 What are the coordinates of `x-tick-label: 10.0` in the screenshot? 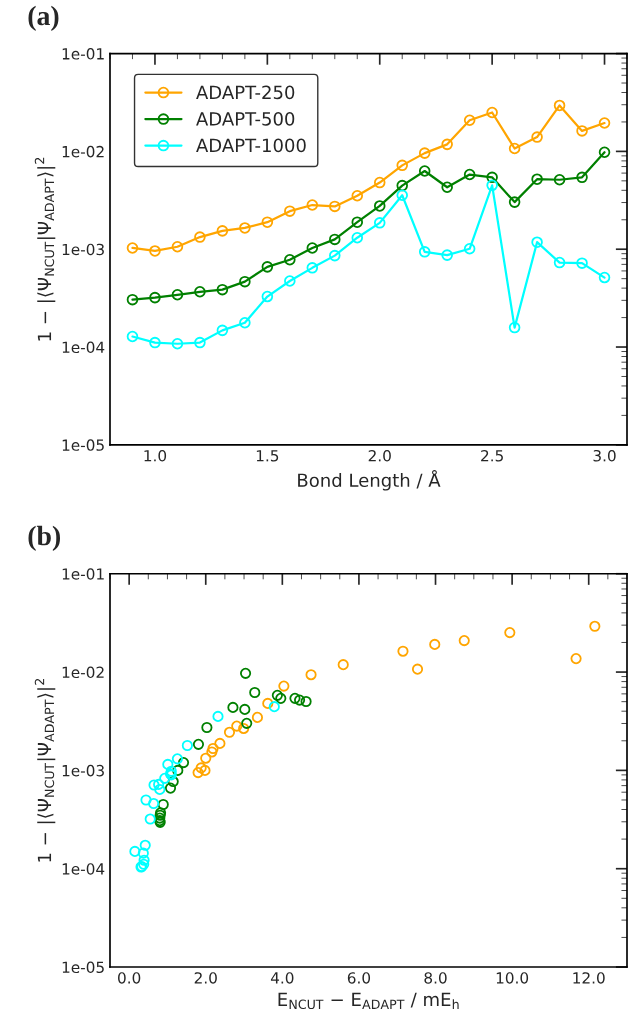 It's located at (512, 978).